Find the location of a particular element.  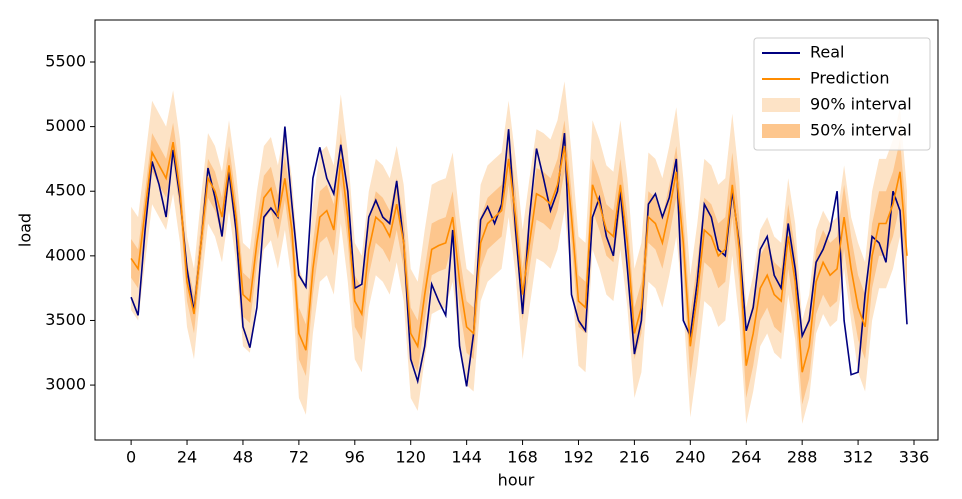

legend-label: 50% interval is located at coordinates (861, 130).